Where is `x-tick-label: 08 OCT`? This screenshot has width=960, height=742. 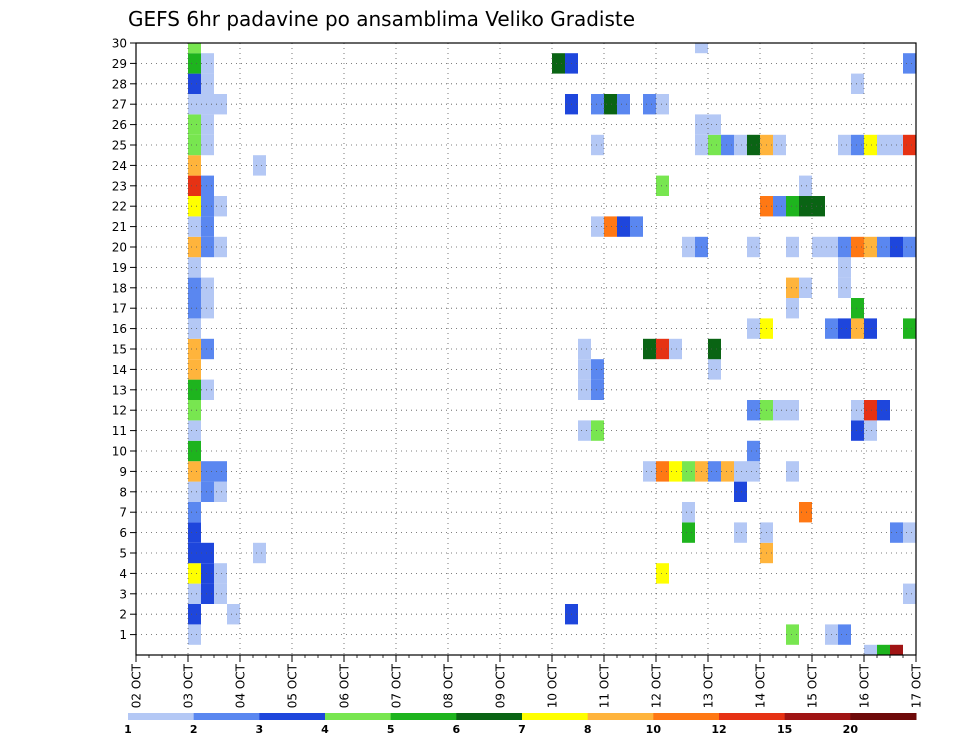
x-tick-label: 08 OCT is located at coordinates (449, 685).